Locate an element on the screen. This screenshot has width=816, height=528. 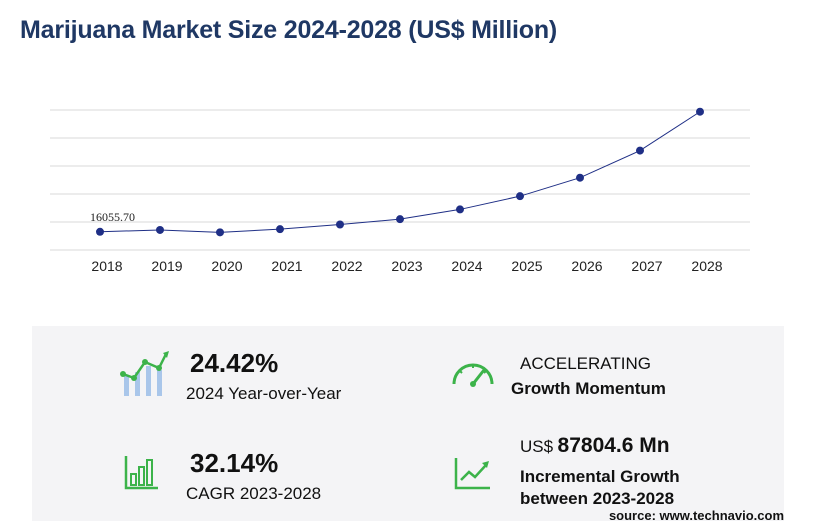
x-tick-label: 2023 is located at coordinates (406, 266).